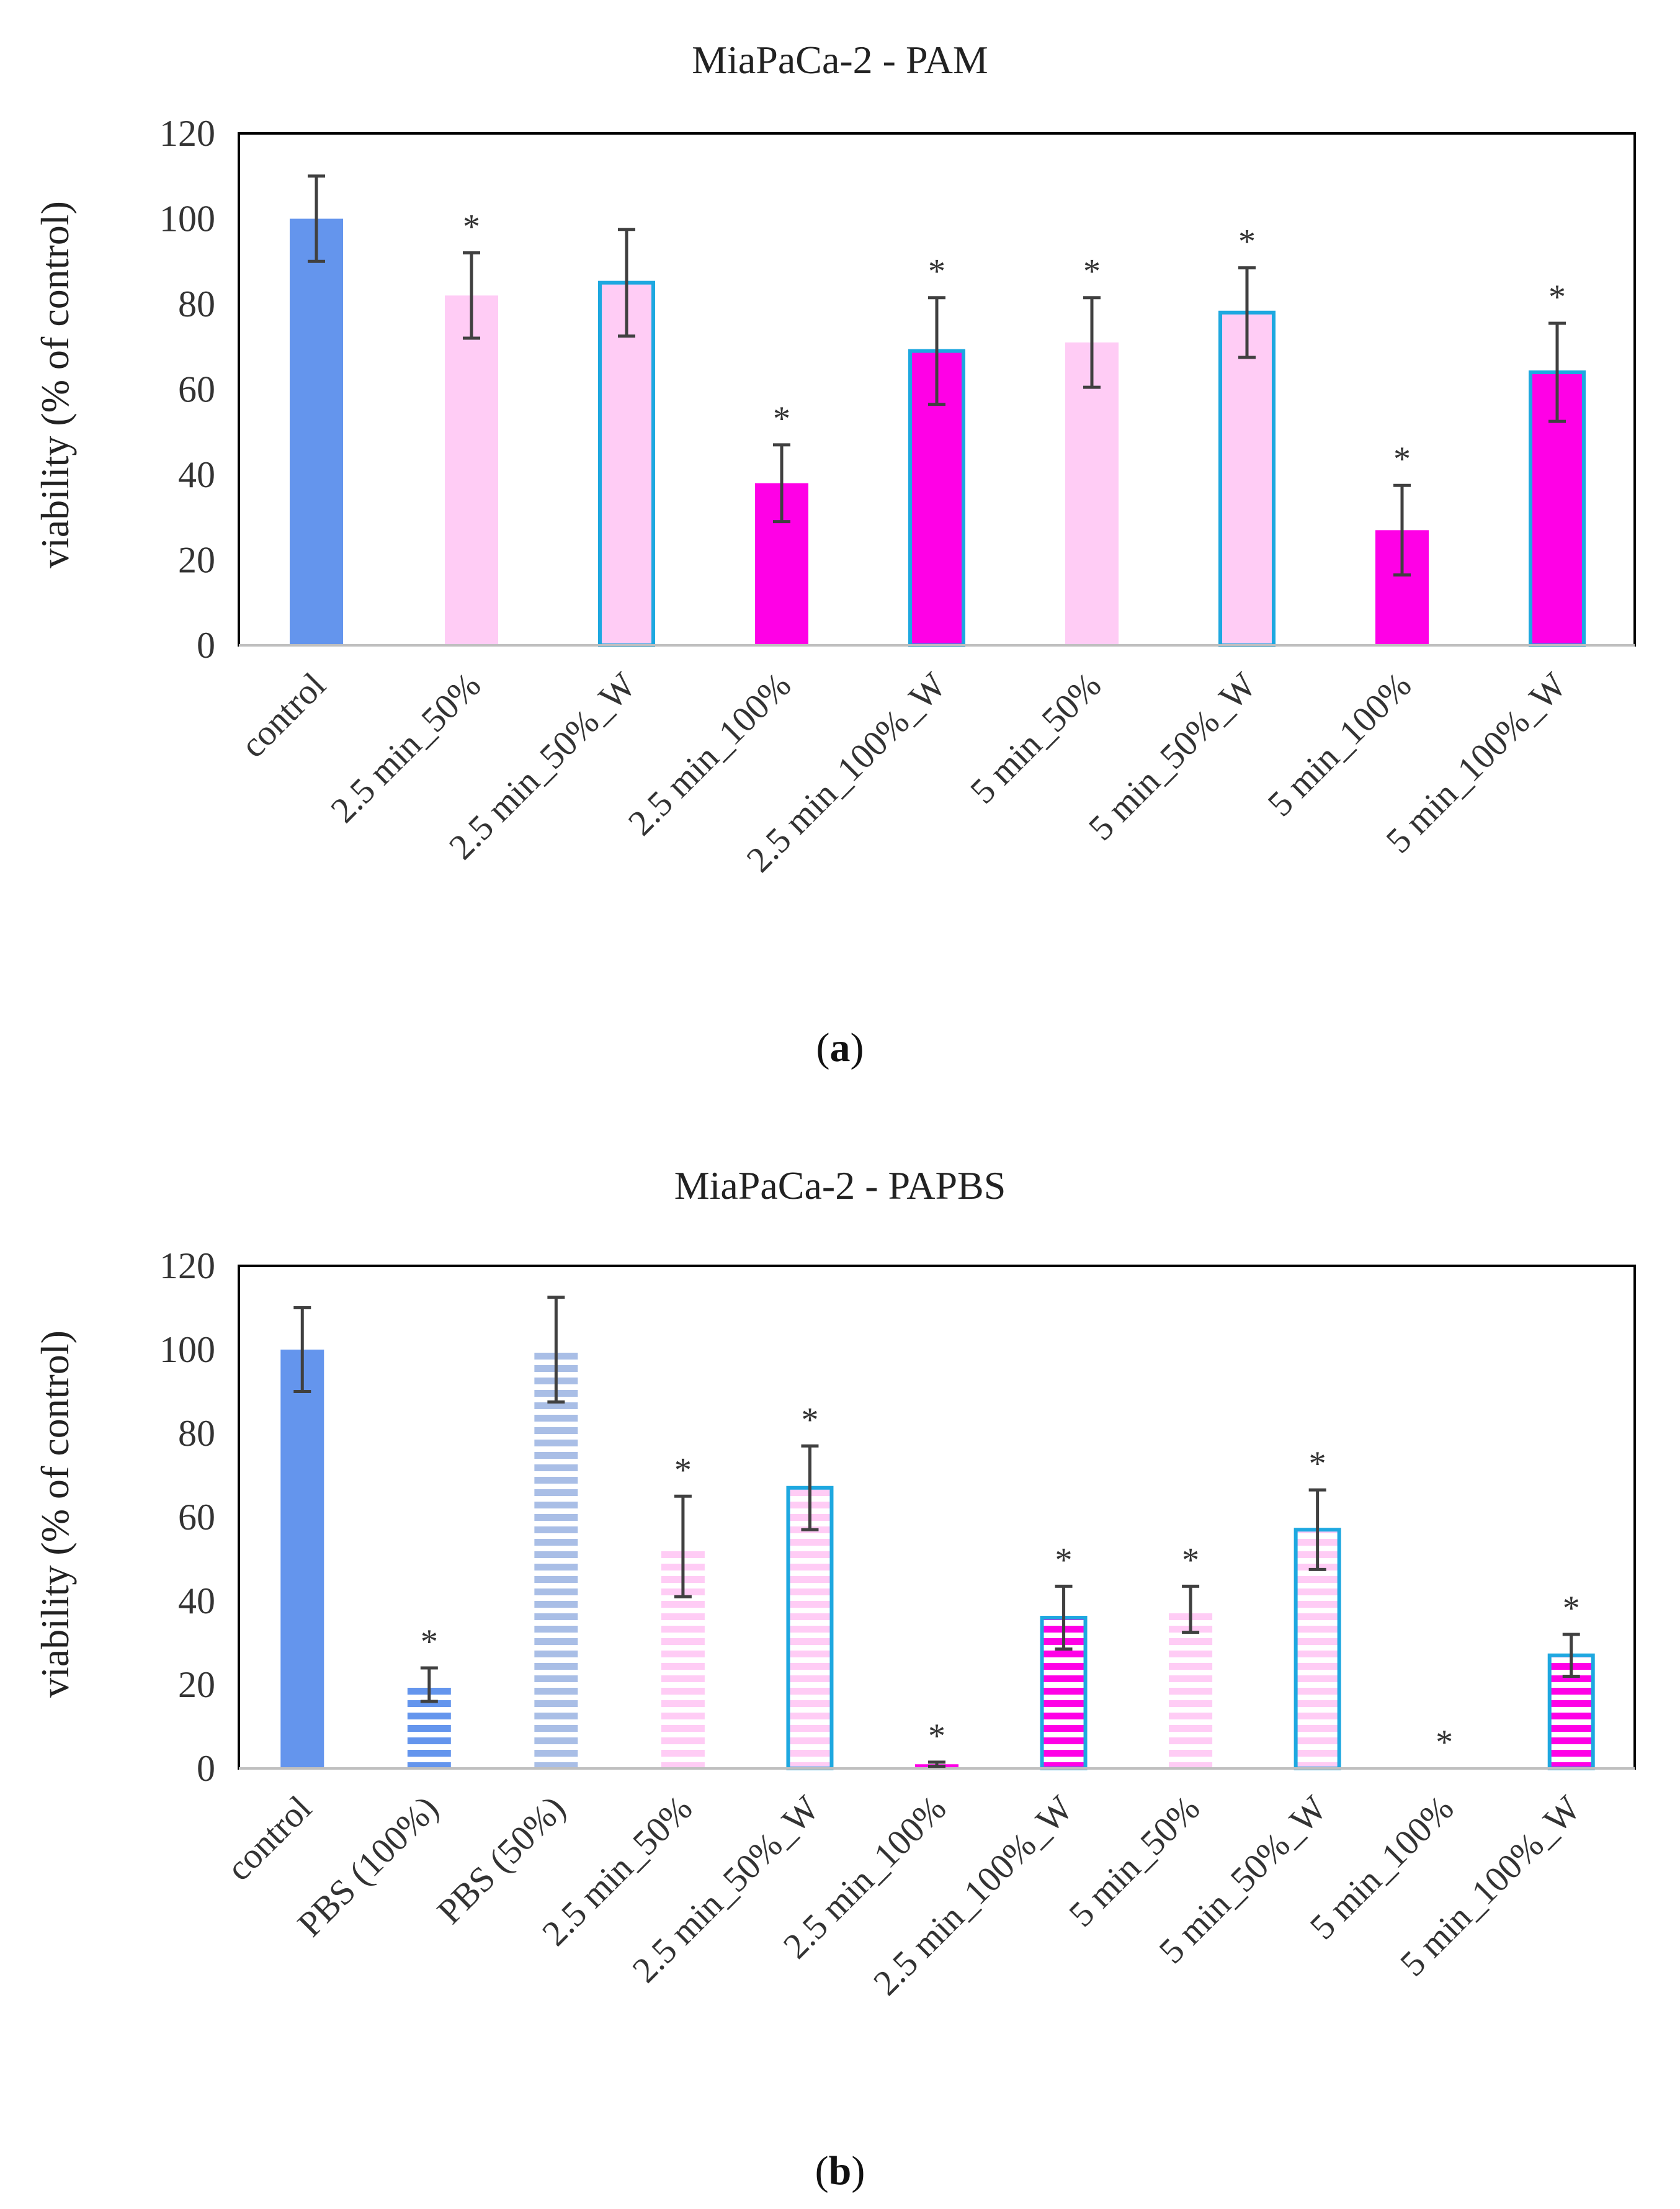 The width and height of the screenshot is (1680, 2209). Describe the element at coordinates (471, 227) in the screenshot. I see `chart-a-significance-1: *` at that location.